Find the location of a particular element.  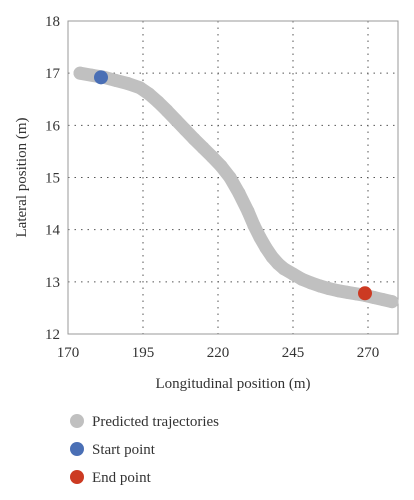

y-tick-label: 13 is located at coordinates (52, 283).